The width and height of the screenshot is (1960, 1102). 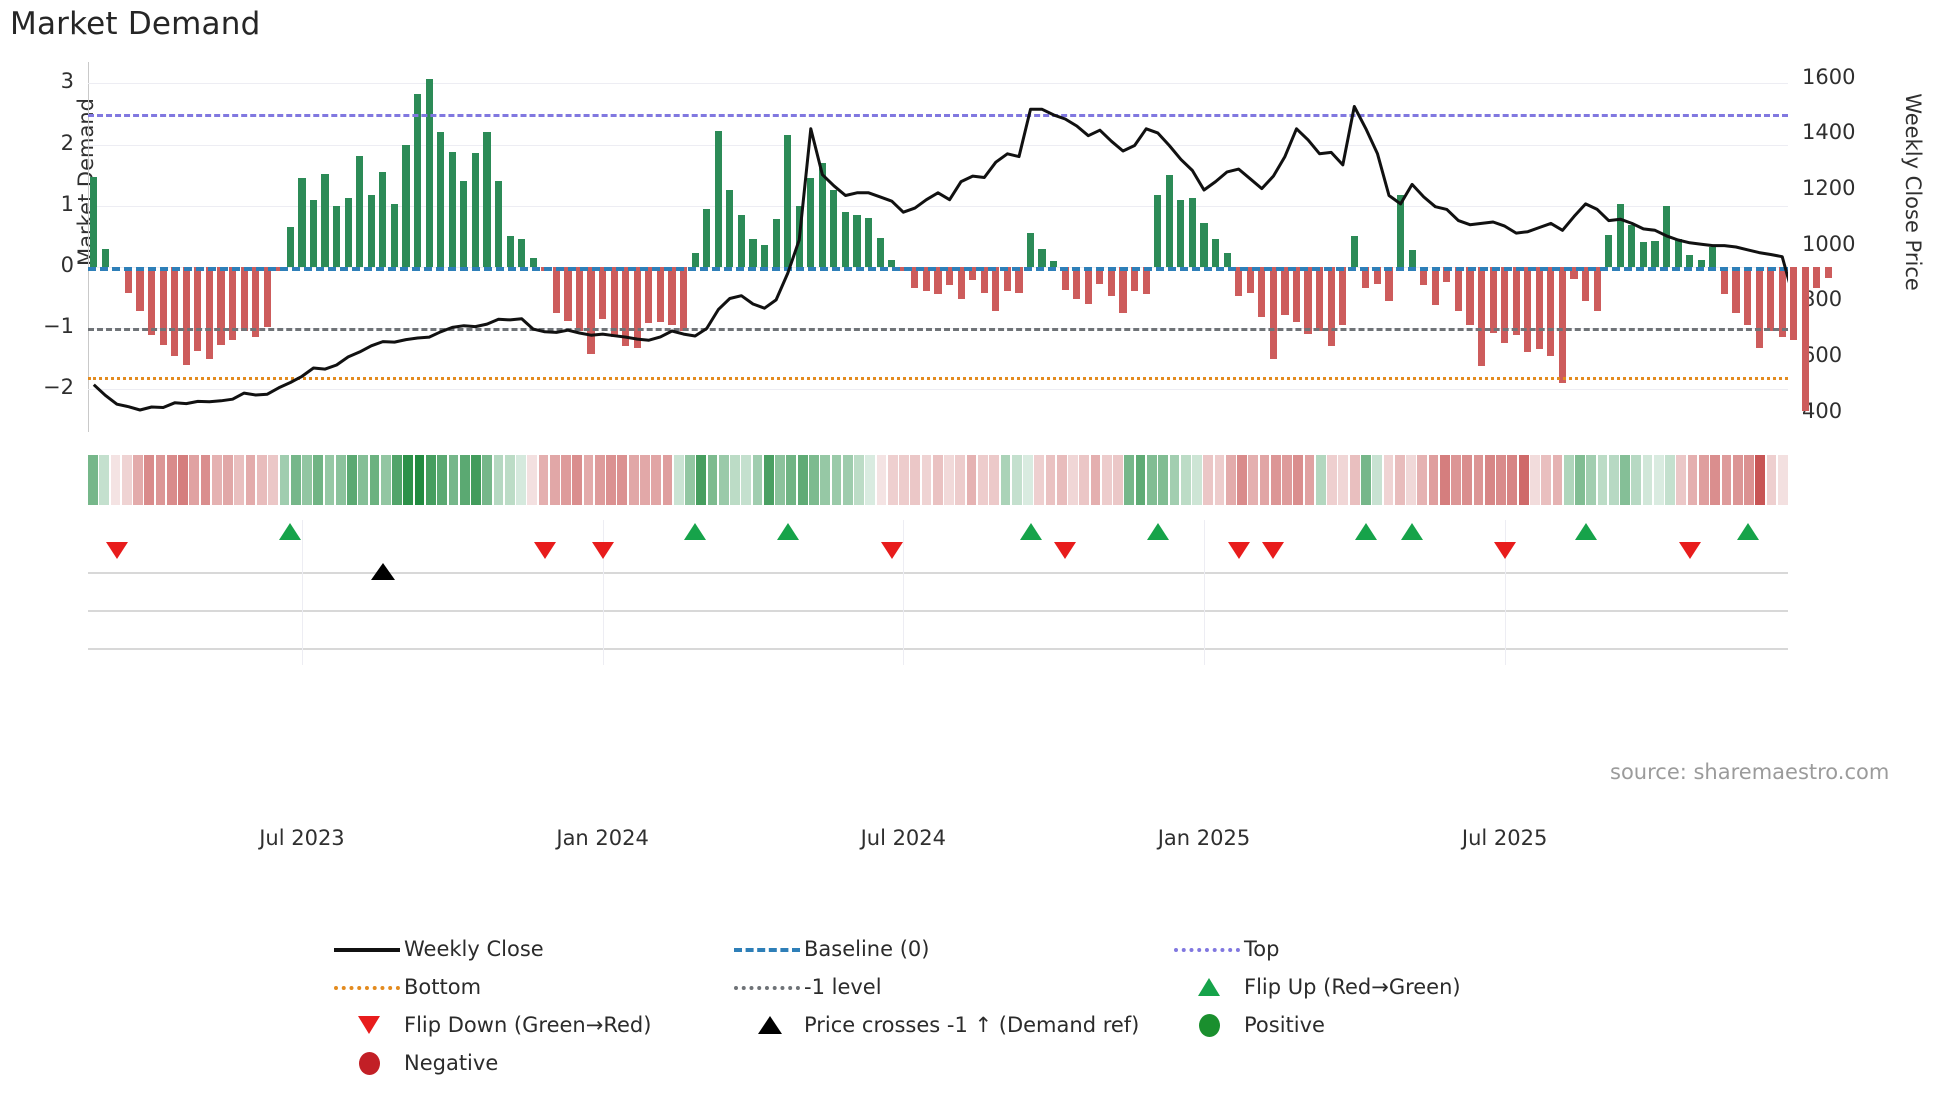 What do you see at coordinates (903, 838) in the screenshot?
I see `x-tick: Jul 2024` at bounding box center [903, 838].